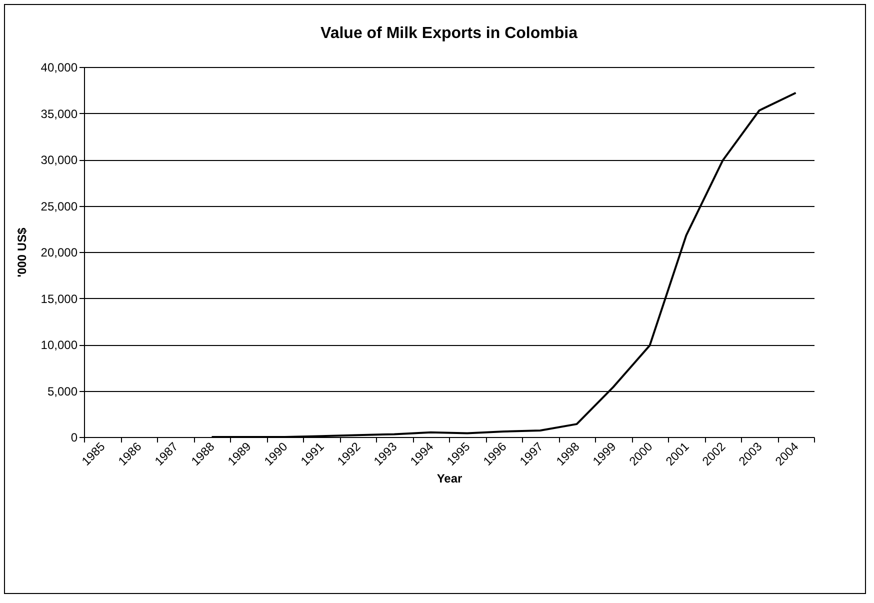 This screenshot has width=874, height=603. What do you see at coordinates (59, 67) in the screenshot?
I see `y-tick-label: 40,000` at bounding box center [59, 67].